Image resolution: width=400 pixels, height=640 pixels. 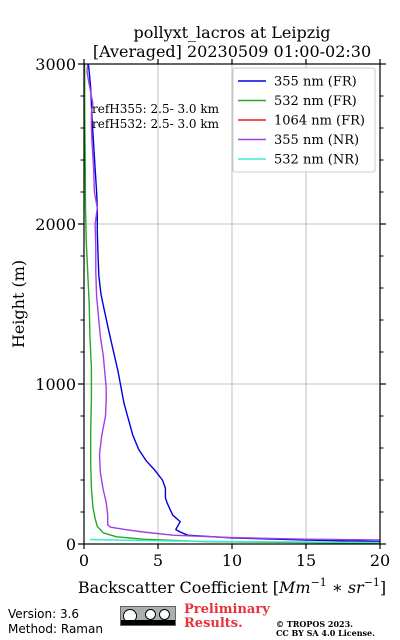 I want to click on y-tick-label-3: 3000, so click(x=55, y=64).